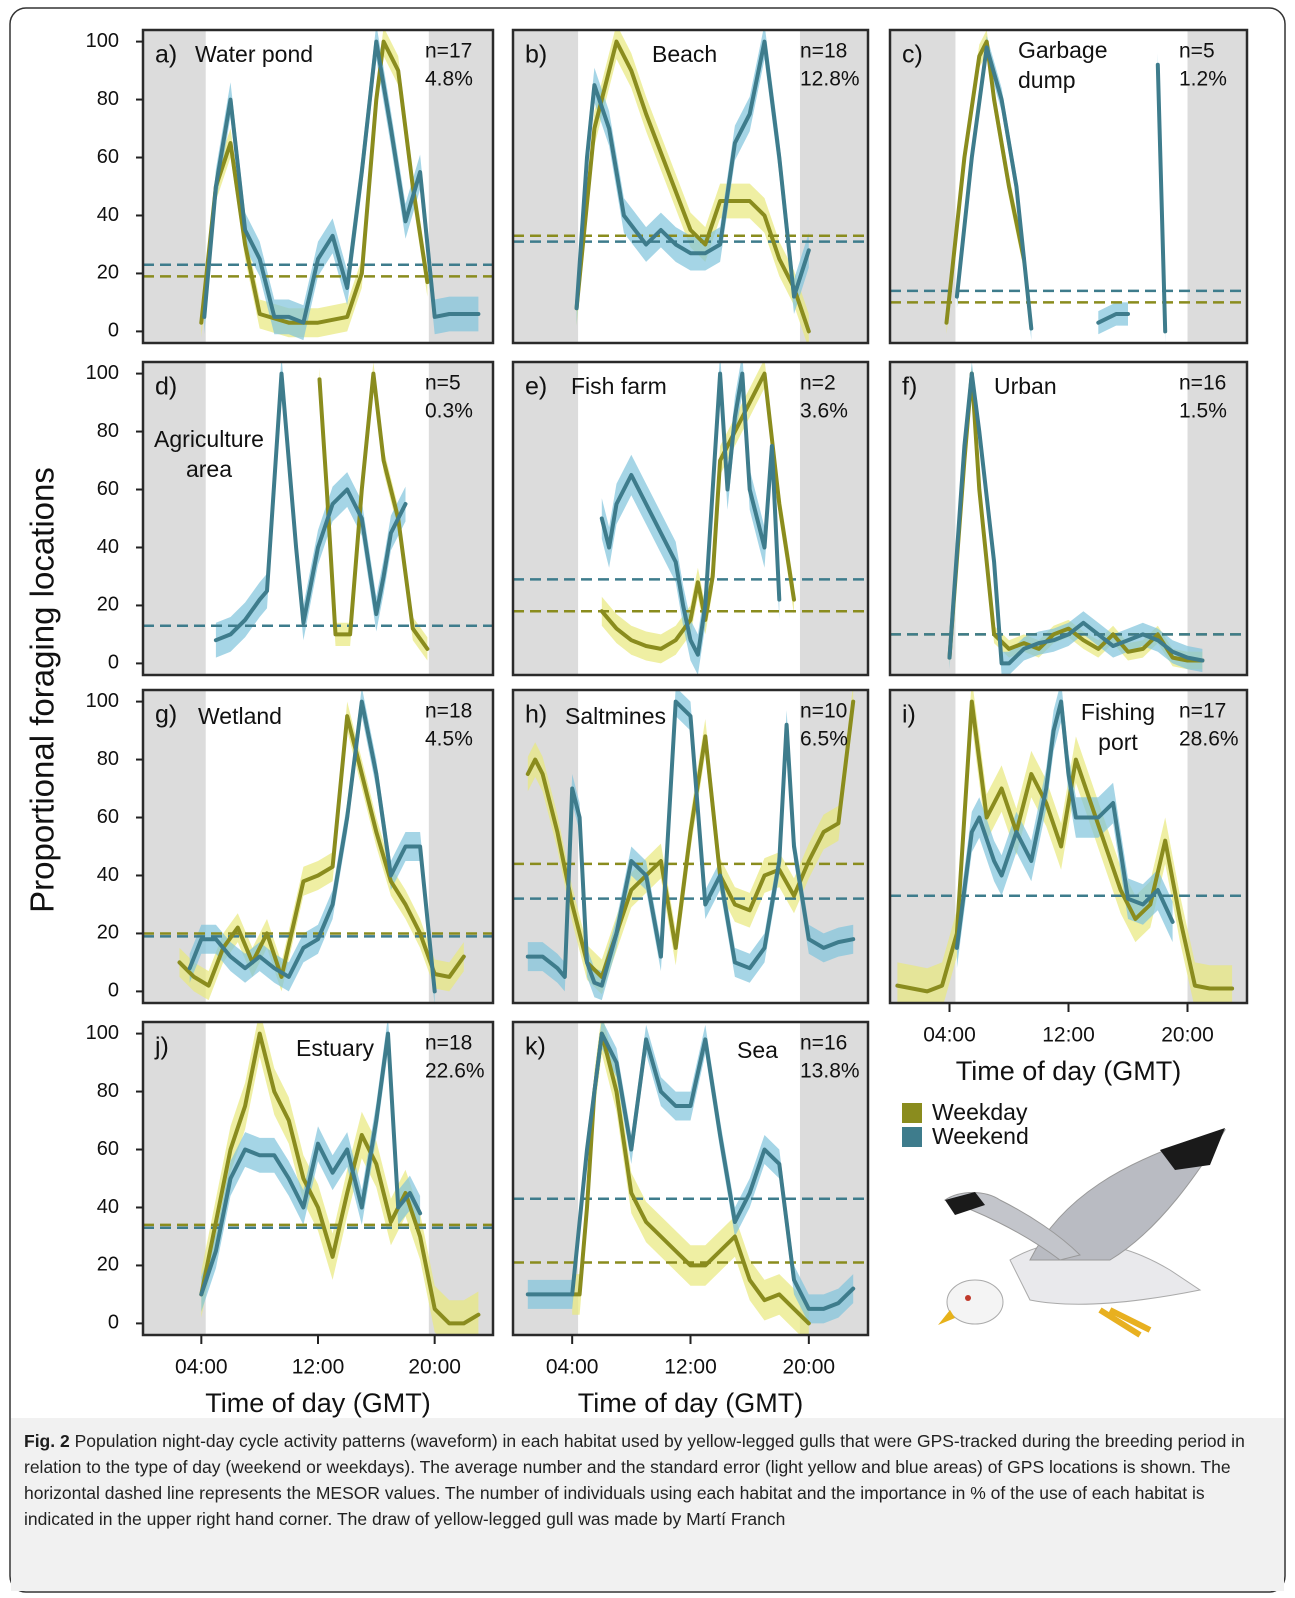  I want to click on caption-label: Fig. 2, so click(47, 1441).